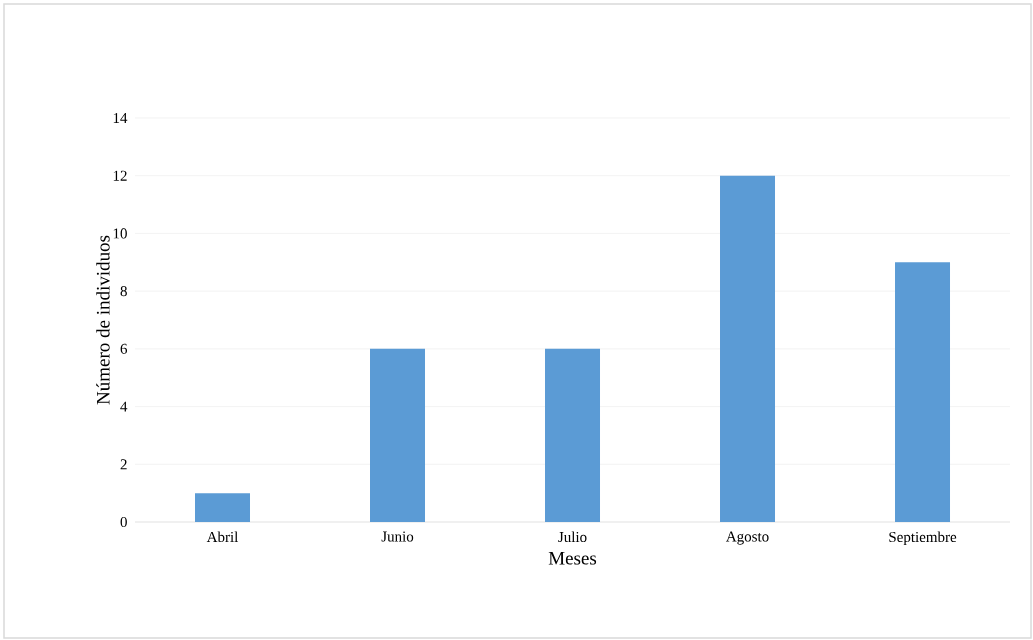 This screenshot has height=640, width=1033. Describe the element at coordinates (923, 538) in the screenshot. I see `x-tick-label: Septiembre` at that location.